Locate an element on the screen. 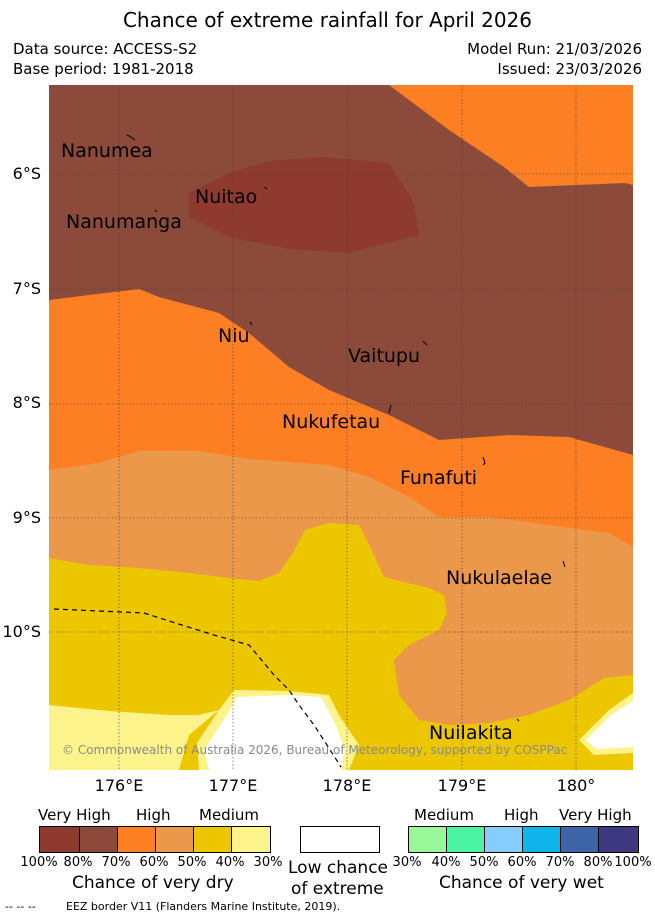 The height and width of the screenshot is (919, 655). place-nukulaelae: Nukulaelae is located at coordinates (499, 578).